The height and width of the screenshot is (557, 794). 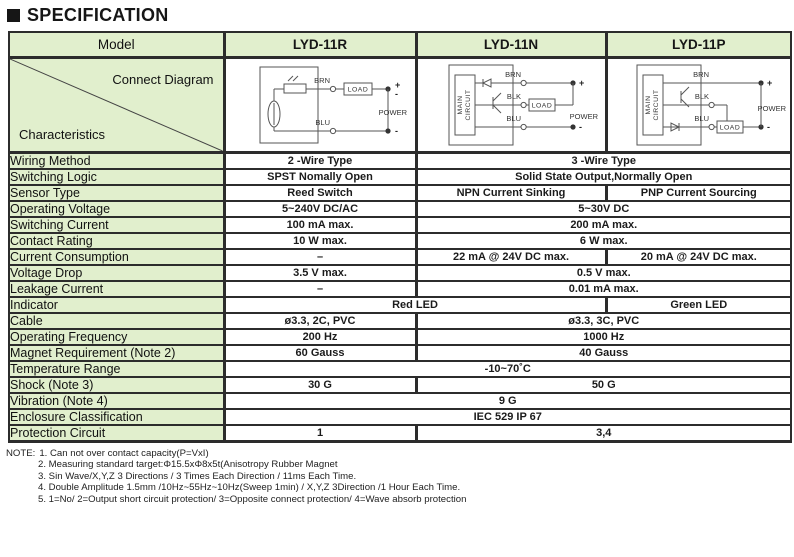 I want to click on spec-value: 40 Gauss, so click(x=603, y=352).